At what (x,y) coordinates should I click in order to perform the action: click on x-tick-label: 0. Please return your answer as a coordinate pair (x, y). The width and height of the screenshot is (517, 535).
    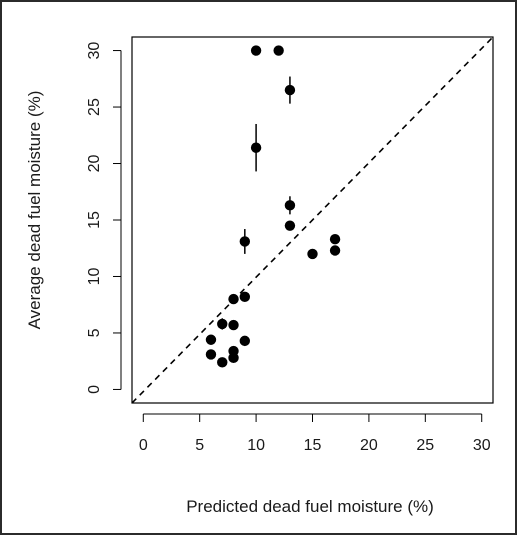
    Looking at the image, I should click on (143, 445).